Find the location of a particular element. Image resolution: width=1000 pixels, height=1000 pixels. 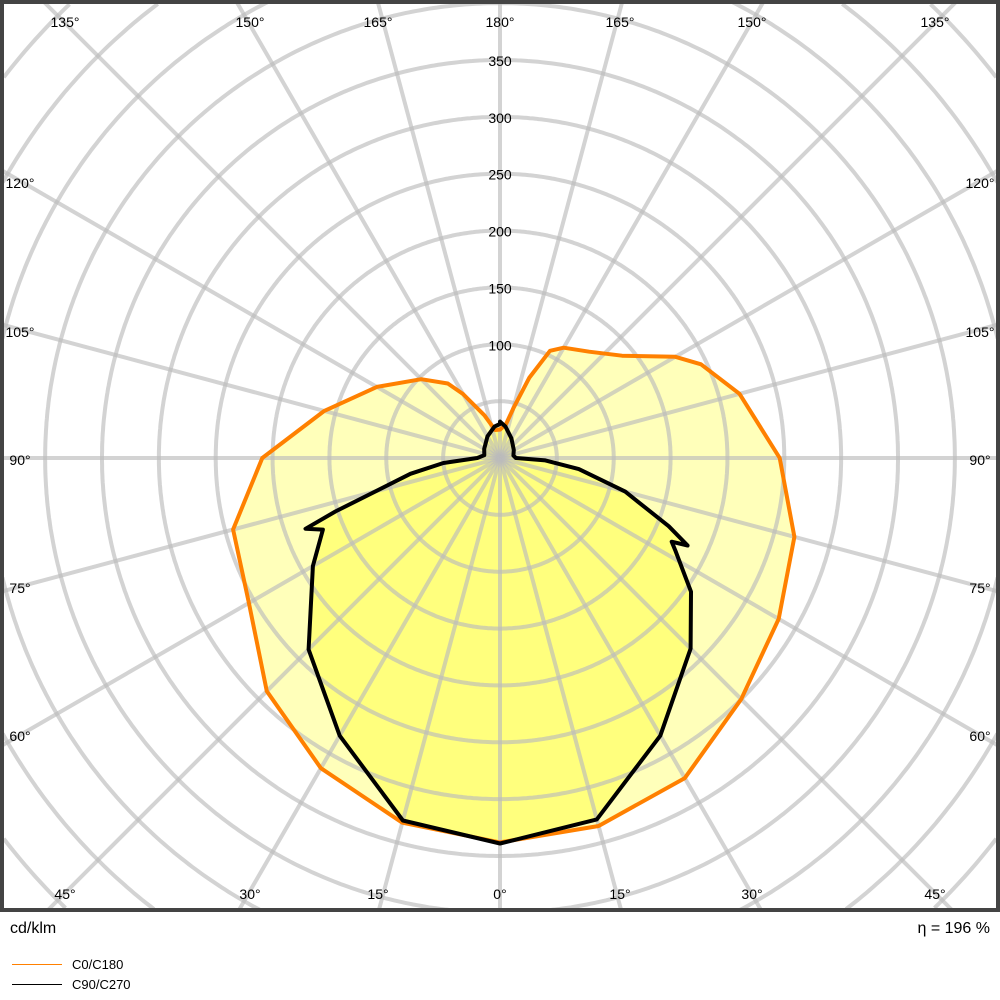

radial-tick-label: 250 is located at coordinates (500, 175).